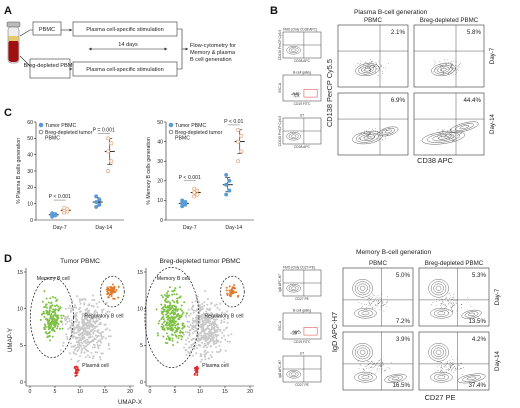 The width and height of the screenshot is (520, 408). I want to click on legend-label-tumor: Tumor PBMC, so click(60, 126).